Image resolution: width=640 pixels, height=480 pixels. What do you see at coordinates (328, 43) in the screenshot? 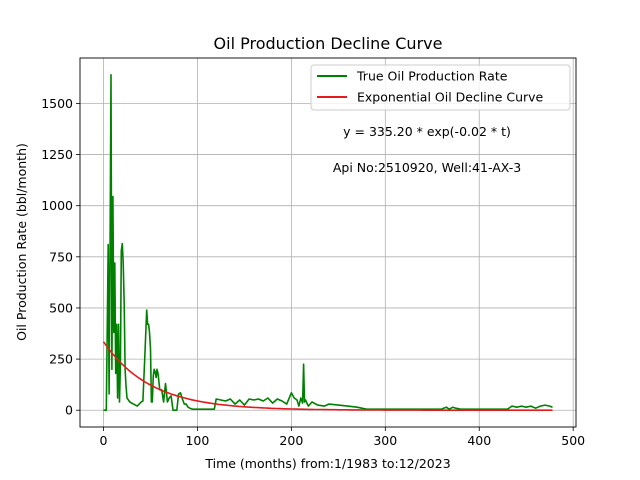
I see `chart-title: Oil Production Decline Curve` at bounding box center [328, 43].